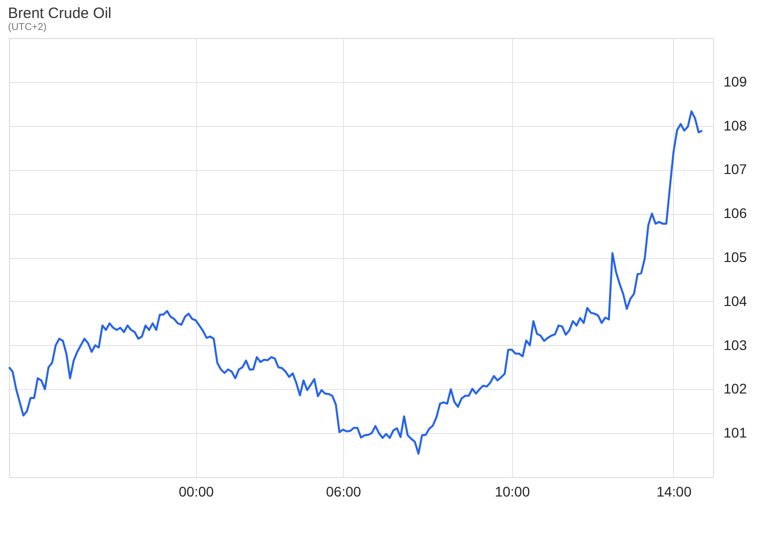  What do you see at coordinates (736, 169) in the screenshot?
I see `y-tick-label: 107` at bounding box center [736, 169].